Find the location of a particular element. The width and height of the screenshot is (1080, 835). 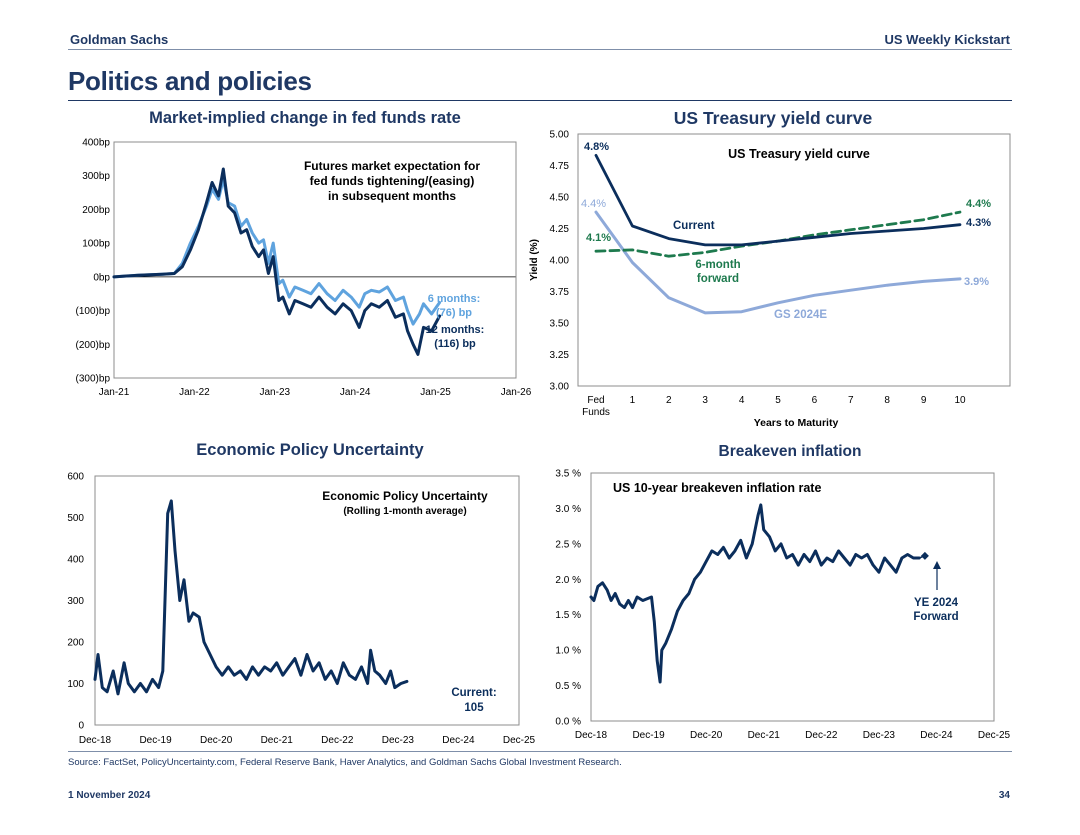

epu-x-tick: Dec-23 is located at coordinates (398, 740).